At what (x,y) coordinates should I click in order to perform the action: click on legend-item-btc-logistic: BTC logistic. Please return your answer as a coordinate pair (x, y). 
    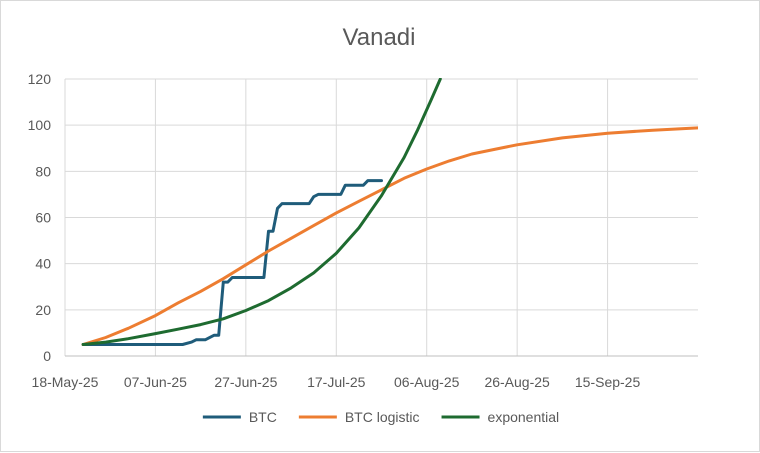
    Looking at the image, I should click on (359, 417).